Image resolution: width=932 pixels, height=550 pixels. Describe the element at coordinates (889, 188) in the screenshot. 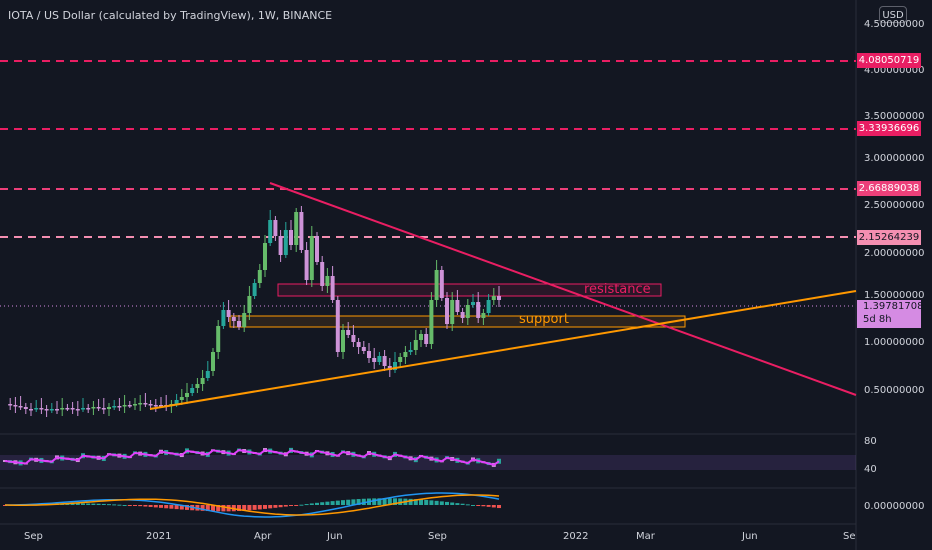

I see `level-price-tag: 2.66889038` at that location.